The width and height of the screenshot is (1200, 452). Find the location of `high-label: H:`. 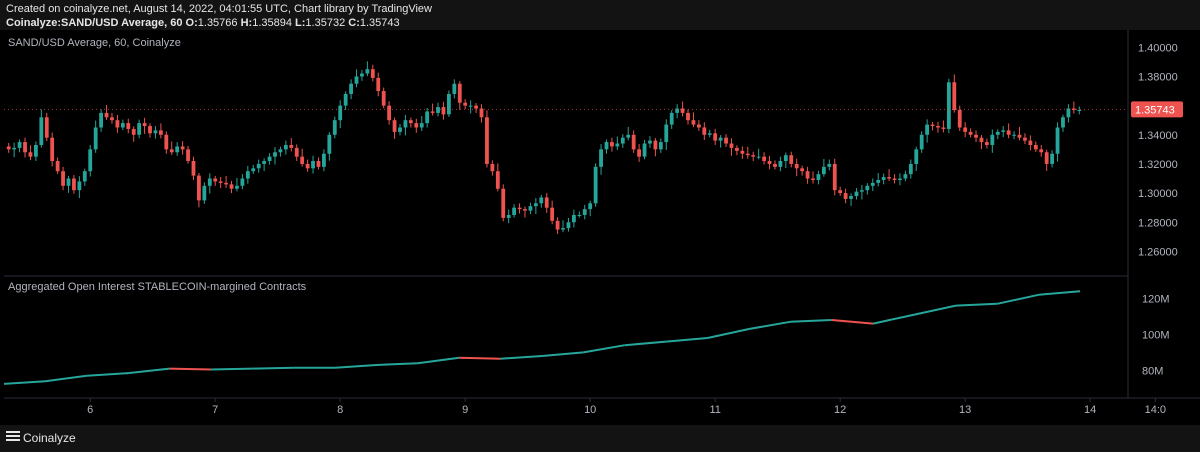

high-label: H: is located at coordinates (246, 23).